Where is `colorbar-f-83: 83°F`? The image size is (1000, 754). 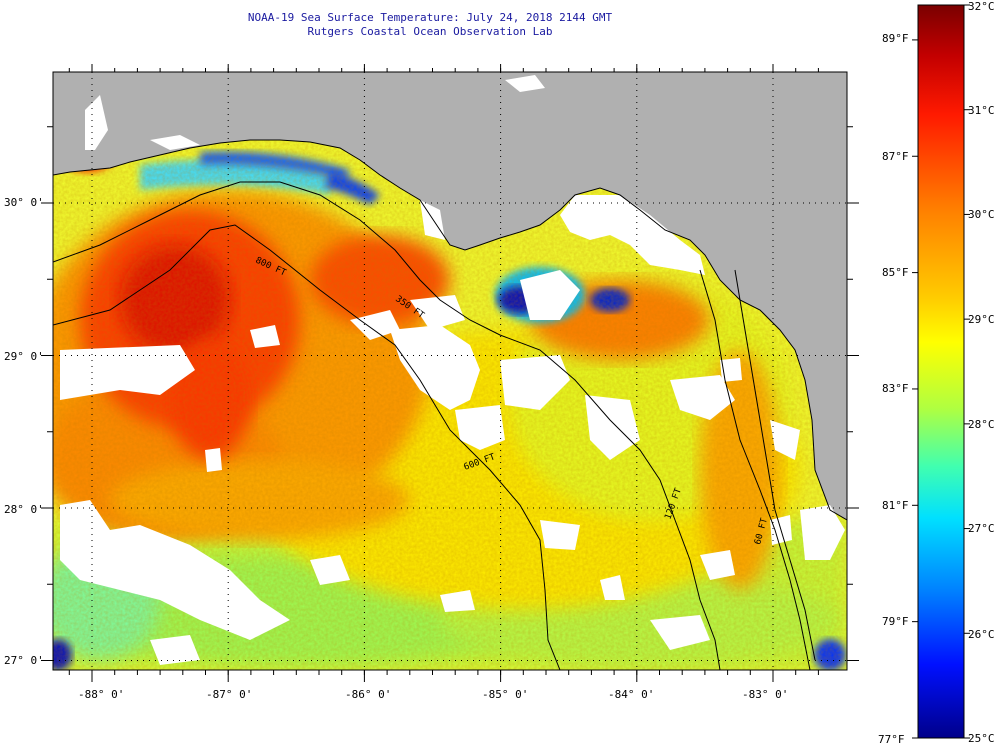
colorbar-f-83: 83°F is located at coordinates (895, 388).